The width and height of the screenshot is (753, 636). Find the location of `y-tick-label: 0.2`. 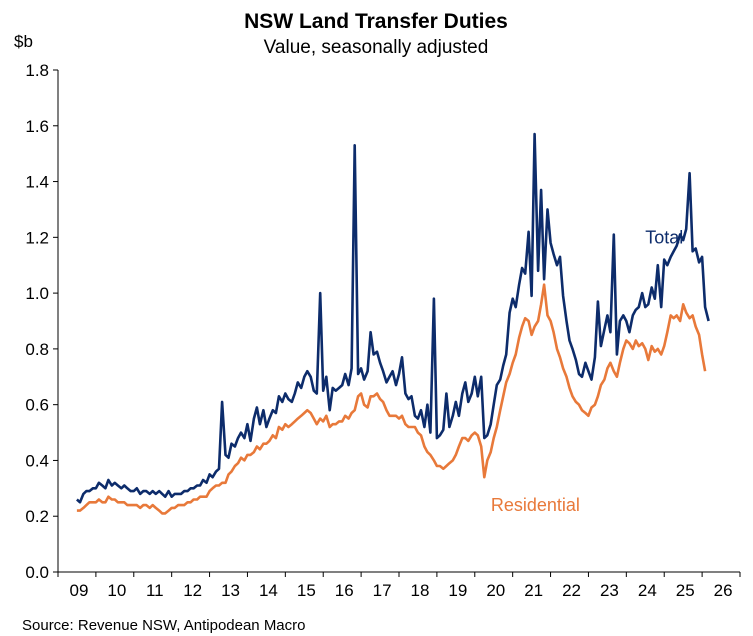

y-tick-label: 0.2 is located at coordinates (37, 516).